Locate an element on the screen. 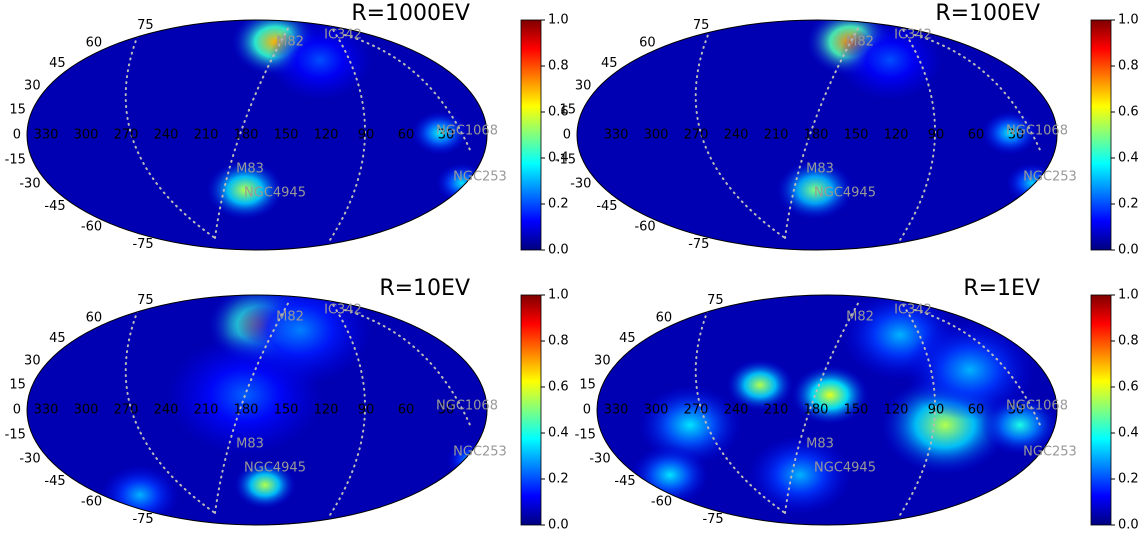 The image size is (1144, 545). lon-label: 30 is located at coordinates (446, 410).